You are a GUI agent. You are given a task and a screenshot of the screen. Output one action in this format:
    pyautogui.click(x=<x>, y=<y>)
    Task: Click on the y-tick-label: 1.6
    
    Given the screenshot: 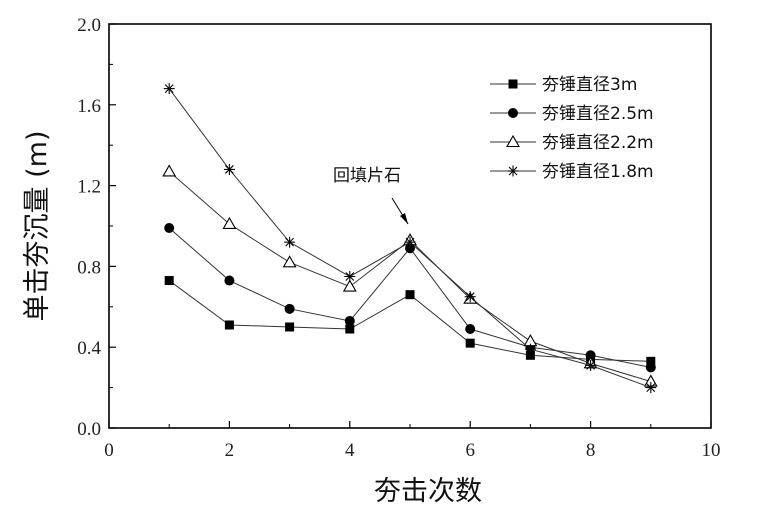 What is the action you would take?
    pyautogui.click(x=89, y=106)
    